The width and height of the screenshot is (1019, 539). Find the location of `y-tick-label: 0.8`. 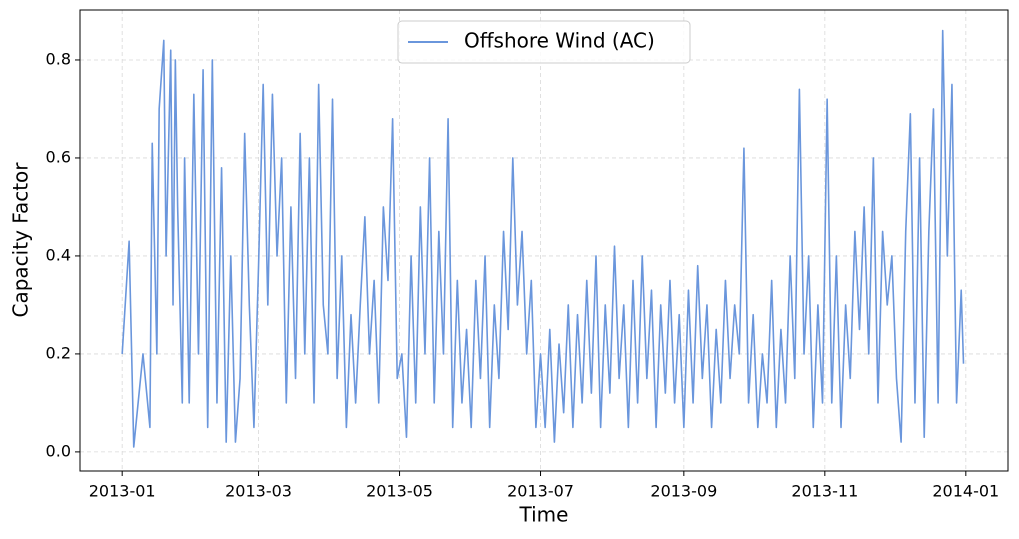

y-tick-label: 0.8 is located at coordinates (58, 58).